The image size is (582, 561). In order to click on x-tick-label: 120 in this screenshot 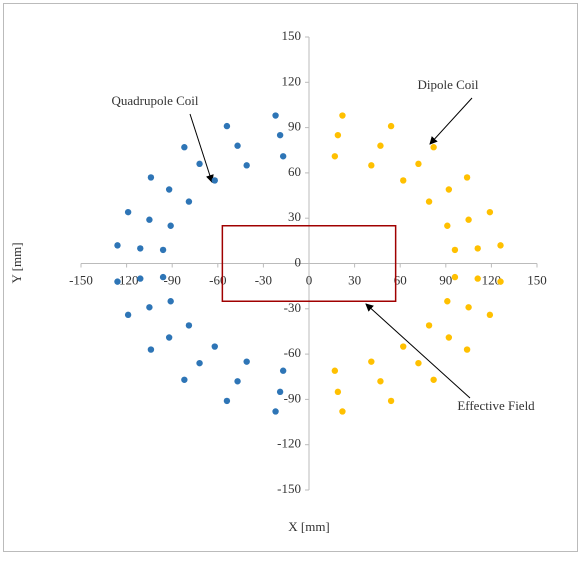, I will do `click(492, 279)`.